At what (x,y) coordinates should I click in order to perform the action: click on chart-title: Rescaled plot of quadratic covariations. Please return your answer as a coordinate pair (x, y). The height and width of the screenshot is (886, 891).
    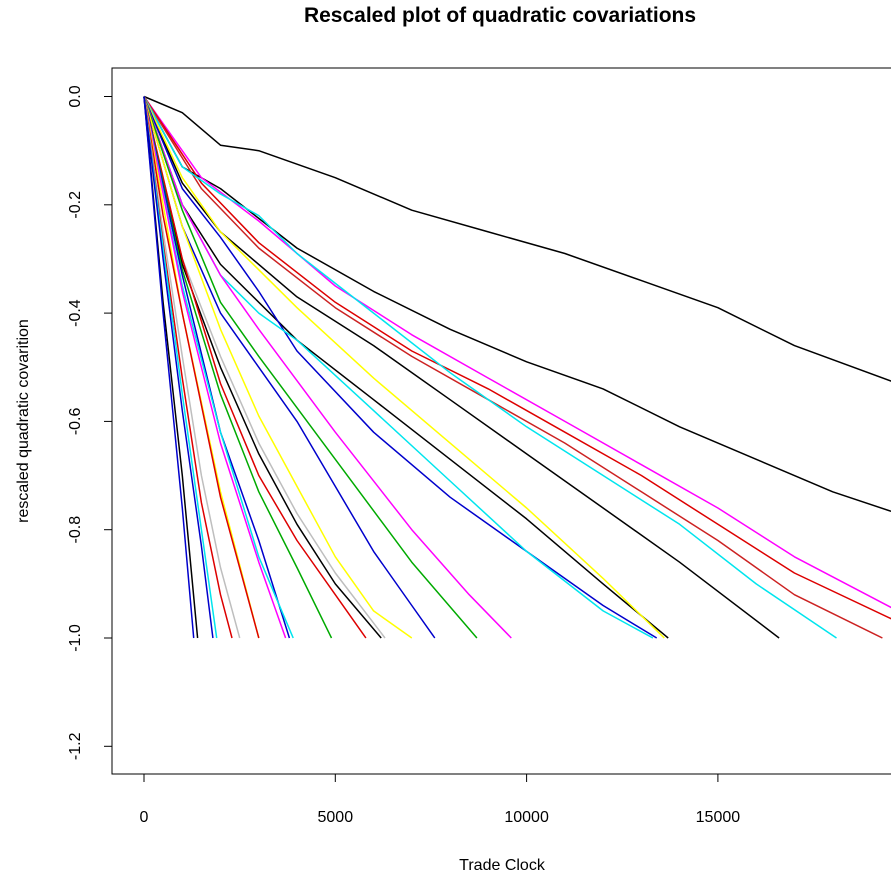
    Looking at the image, I should click on (500, 15).